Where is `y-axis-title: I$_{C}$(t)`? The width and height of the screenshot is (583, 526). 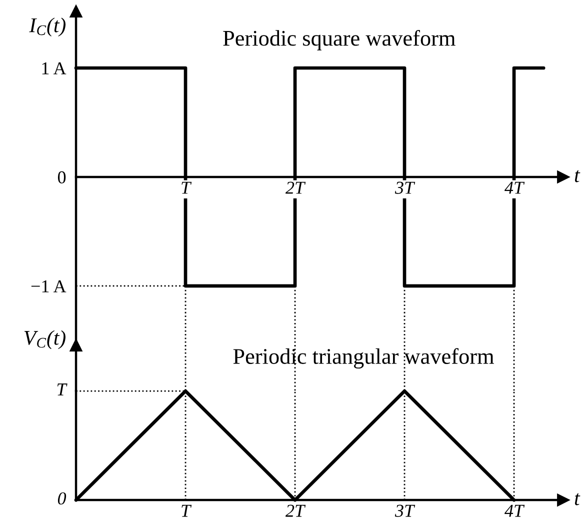 y-axis-title: I$_{C}$(t) is located at coordinates (47, 27).